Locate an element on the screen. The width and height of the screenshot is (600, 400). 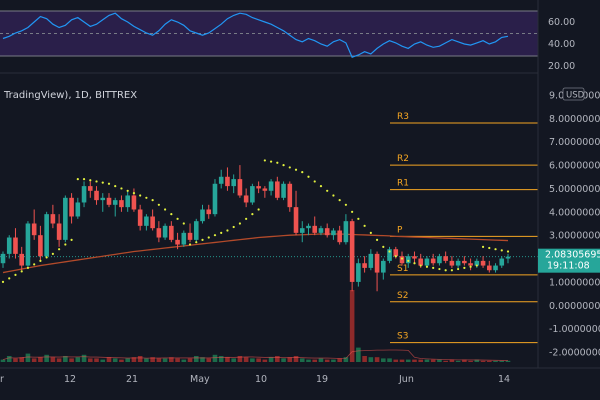
time-axis-labels: r 12 21 May 10 19 Jun 14 is located at coordinates (255, 379).